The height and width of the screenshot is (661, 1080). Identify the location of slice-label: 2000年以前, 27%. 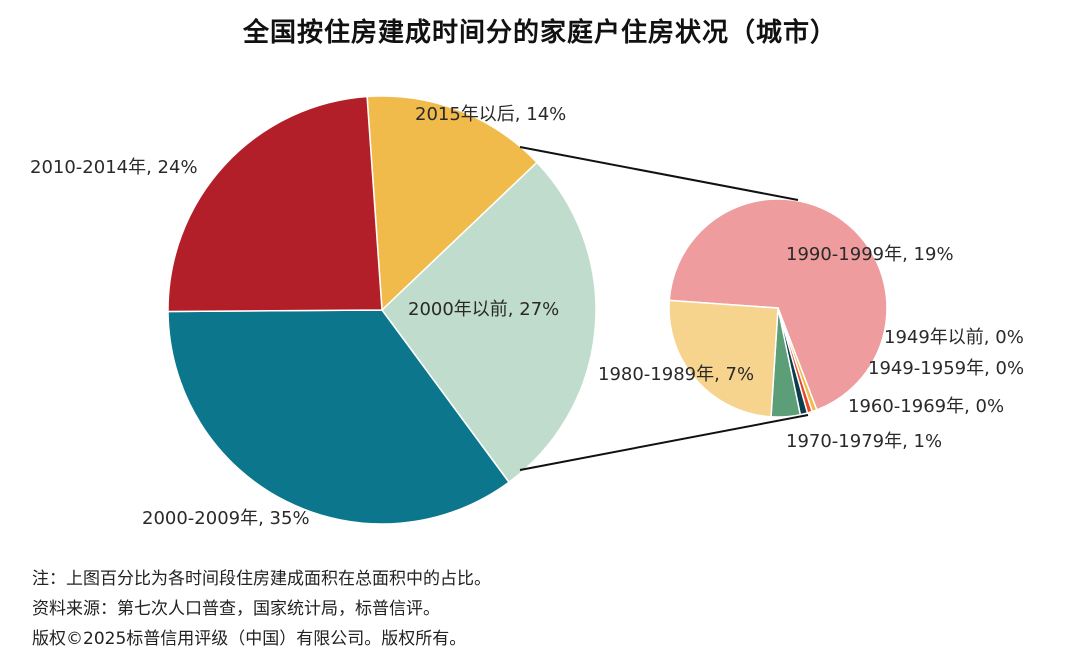
(483, 309).